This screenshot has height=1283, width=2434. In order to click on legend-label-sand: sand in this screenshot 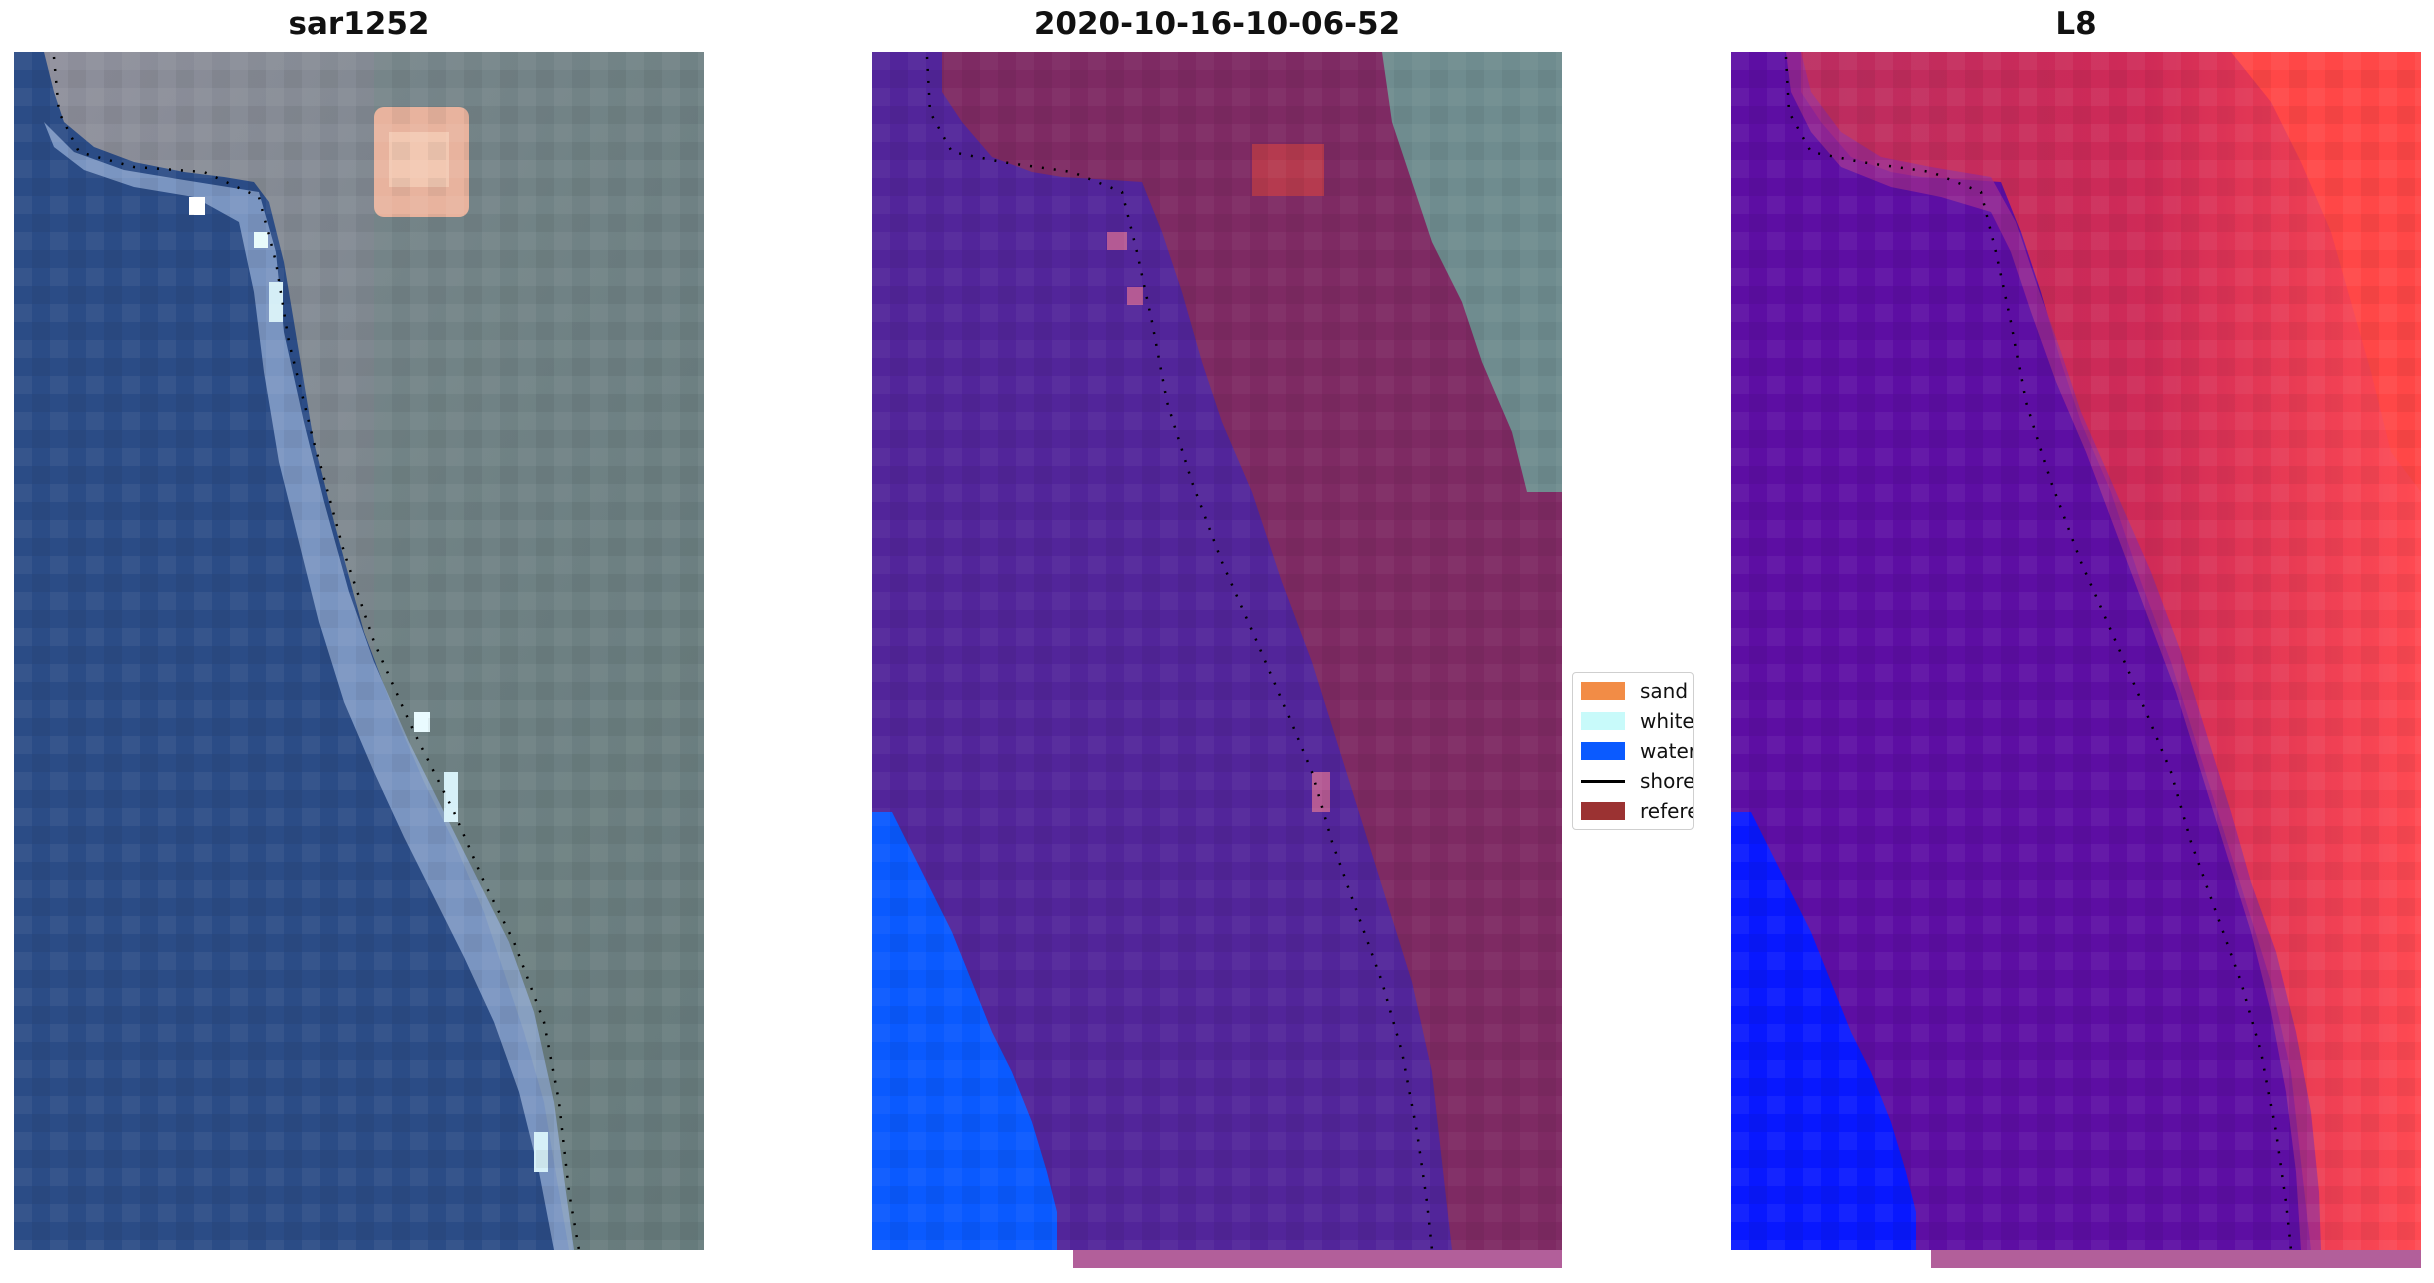, I will do `click(1664, 691)`.